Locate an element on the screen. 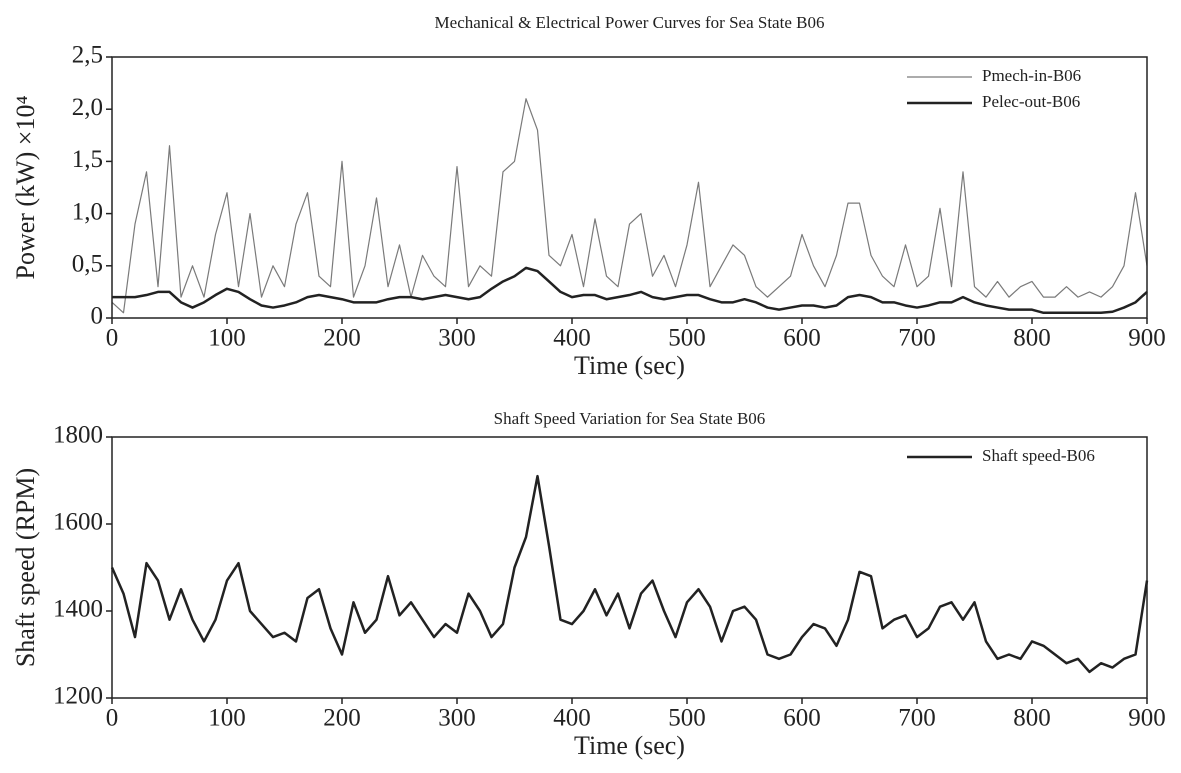 This screenshot has height=773, width=1181. y-axis-label: Power (kW) ×10⁴ is located at coordinates (25, 187).